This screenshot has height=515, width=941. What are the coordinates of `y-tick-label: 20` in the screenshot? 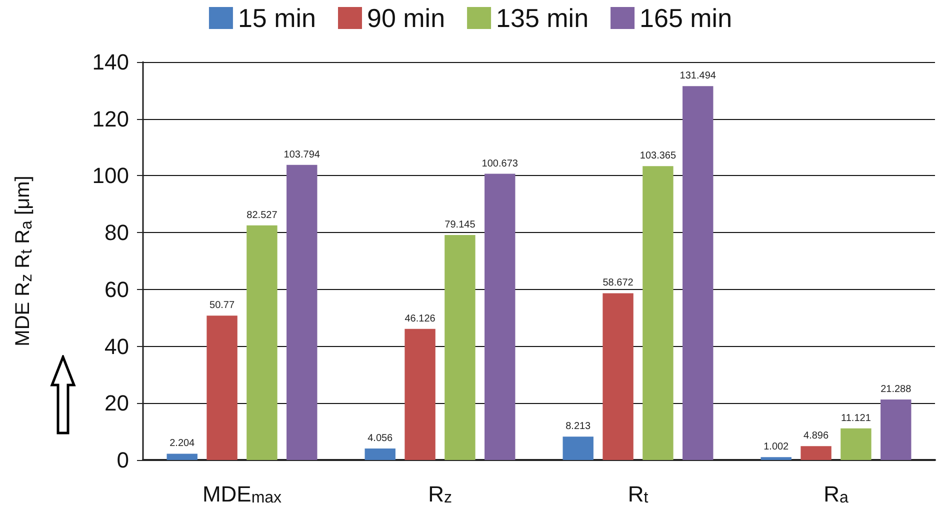 It's located at (116, 403).